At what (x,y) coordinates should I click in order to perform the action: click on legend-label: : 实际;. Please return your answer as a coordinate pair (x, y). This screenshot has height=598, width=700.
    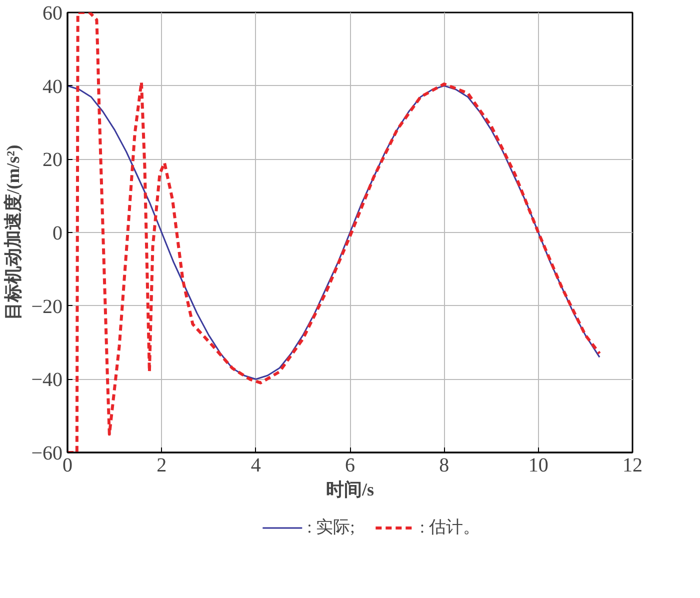
    Looking at the image, I should click on (331, 527).